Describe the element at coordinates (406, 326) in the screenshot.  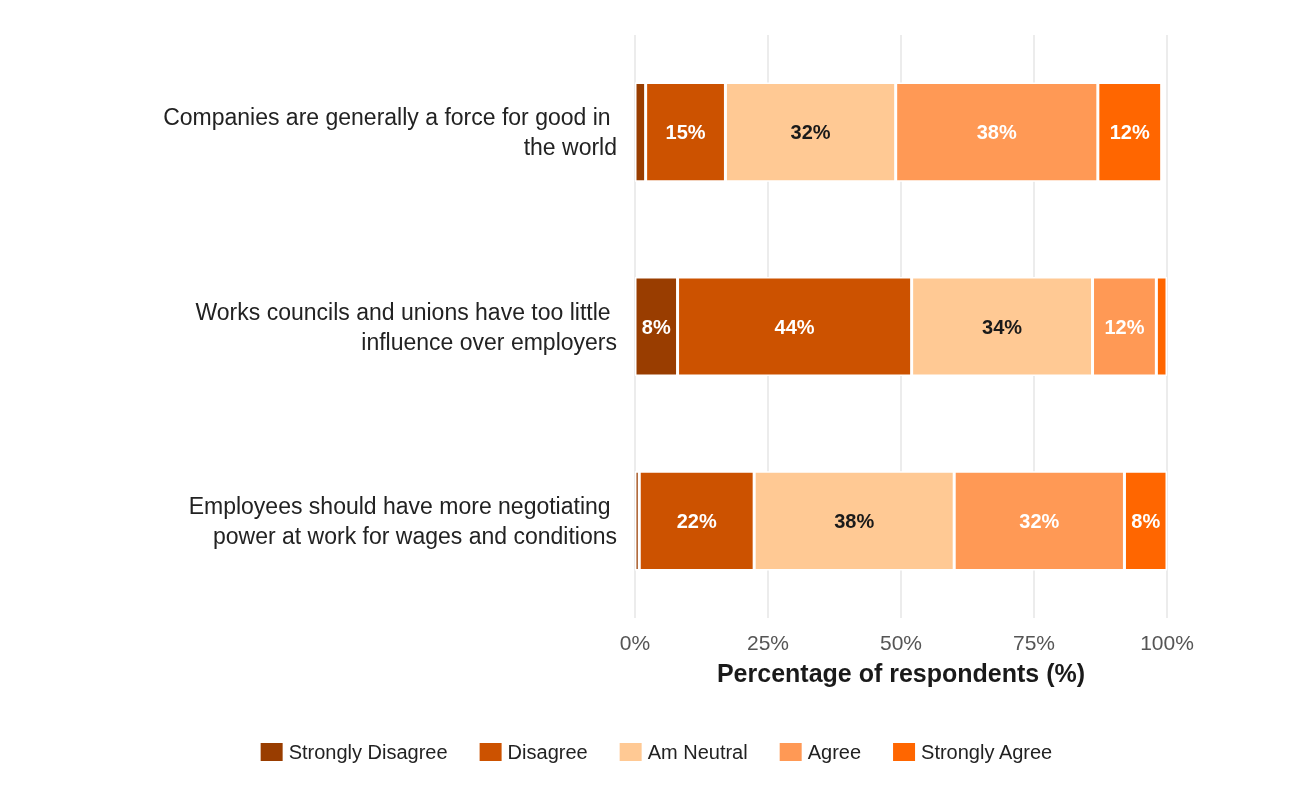
I see `y-tick-label: Works councils and unions have too little influence over employers` at that location.